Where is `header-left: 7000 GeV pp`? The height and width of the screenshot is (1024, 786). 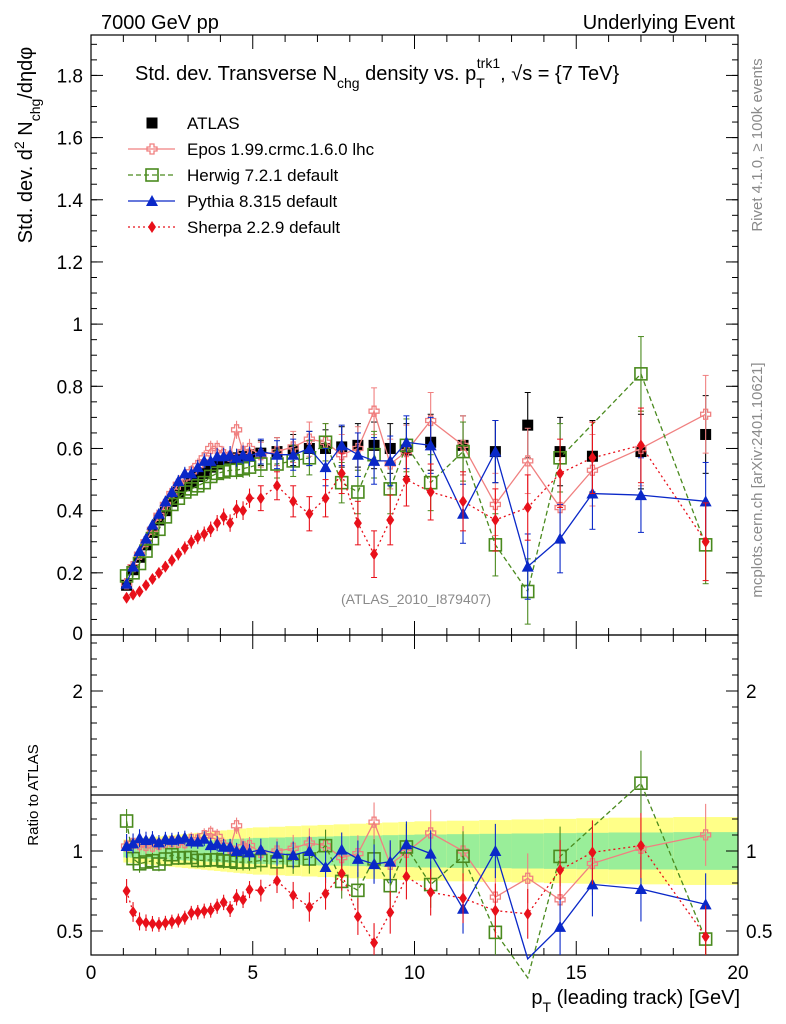 header-left: 7000 GeV pp is located at coordinates (160, 23).